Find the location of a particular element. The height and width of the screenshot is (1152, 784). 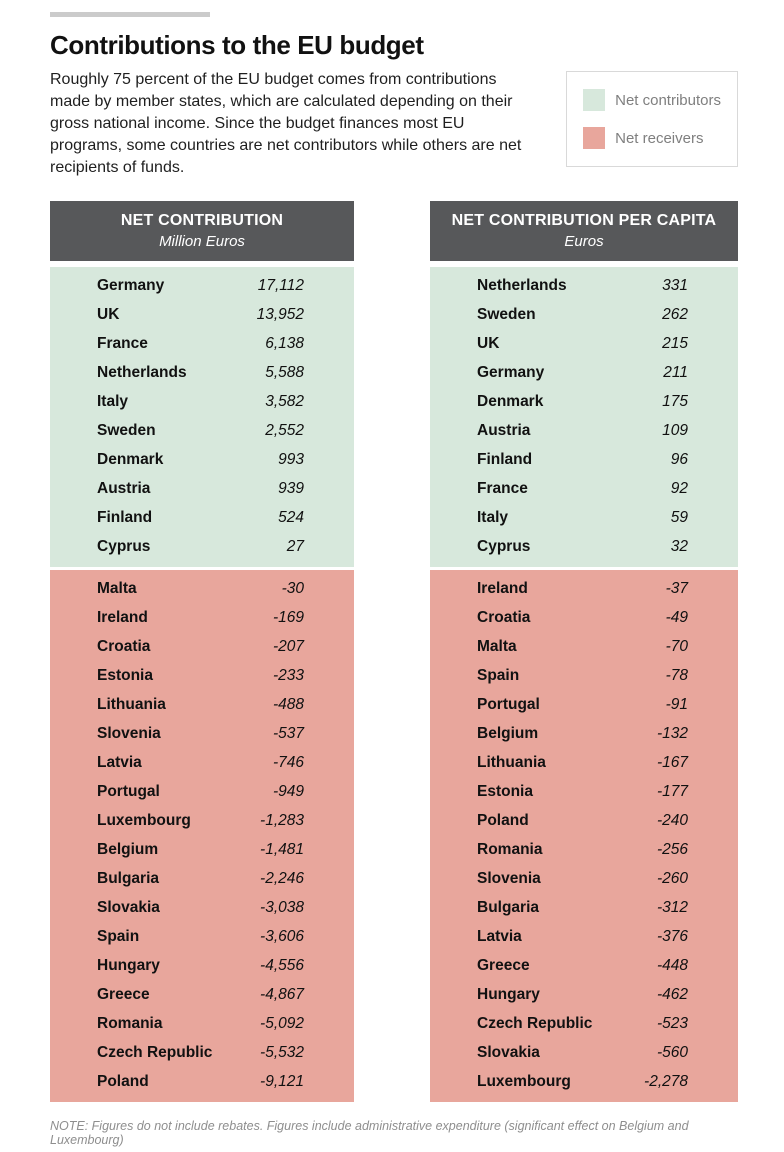

country-label: Malta is located at coordinates (497, 647).